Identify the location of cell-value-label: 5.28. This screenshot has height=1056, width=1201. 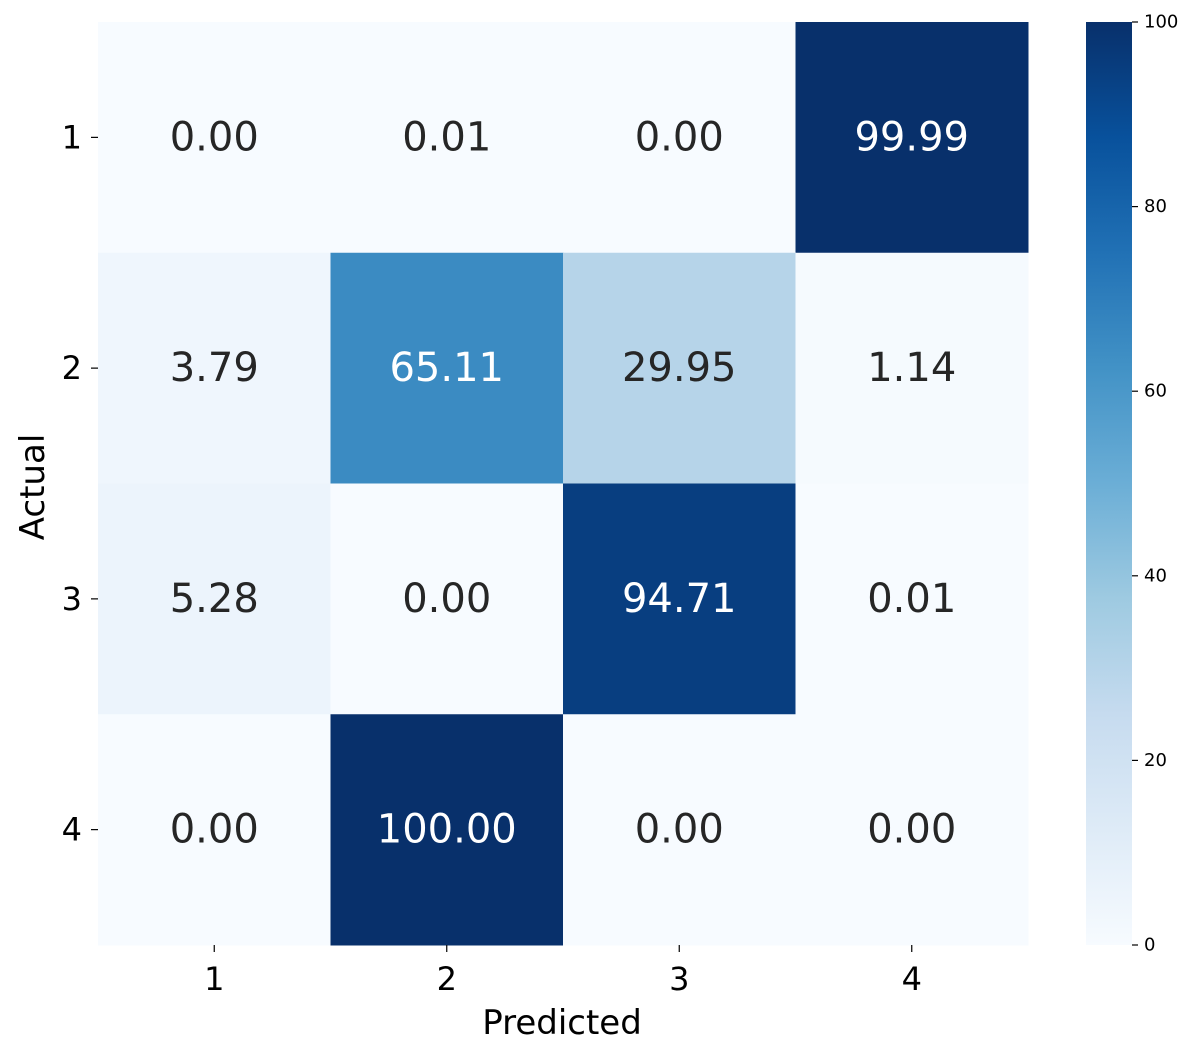
(214, 599).